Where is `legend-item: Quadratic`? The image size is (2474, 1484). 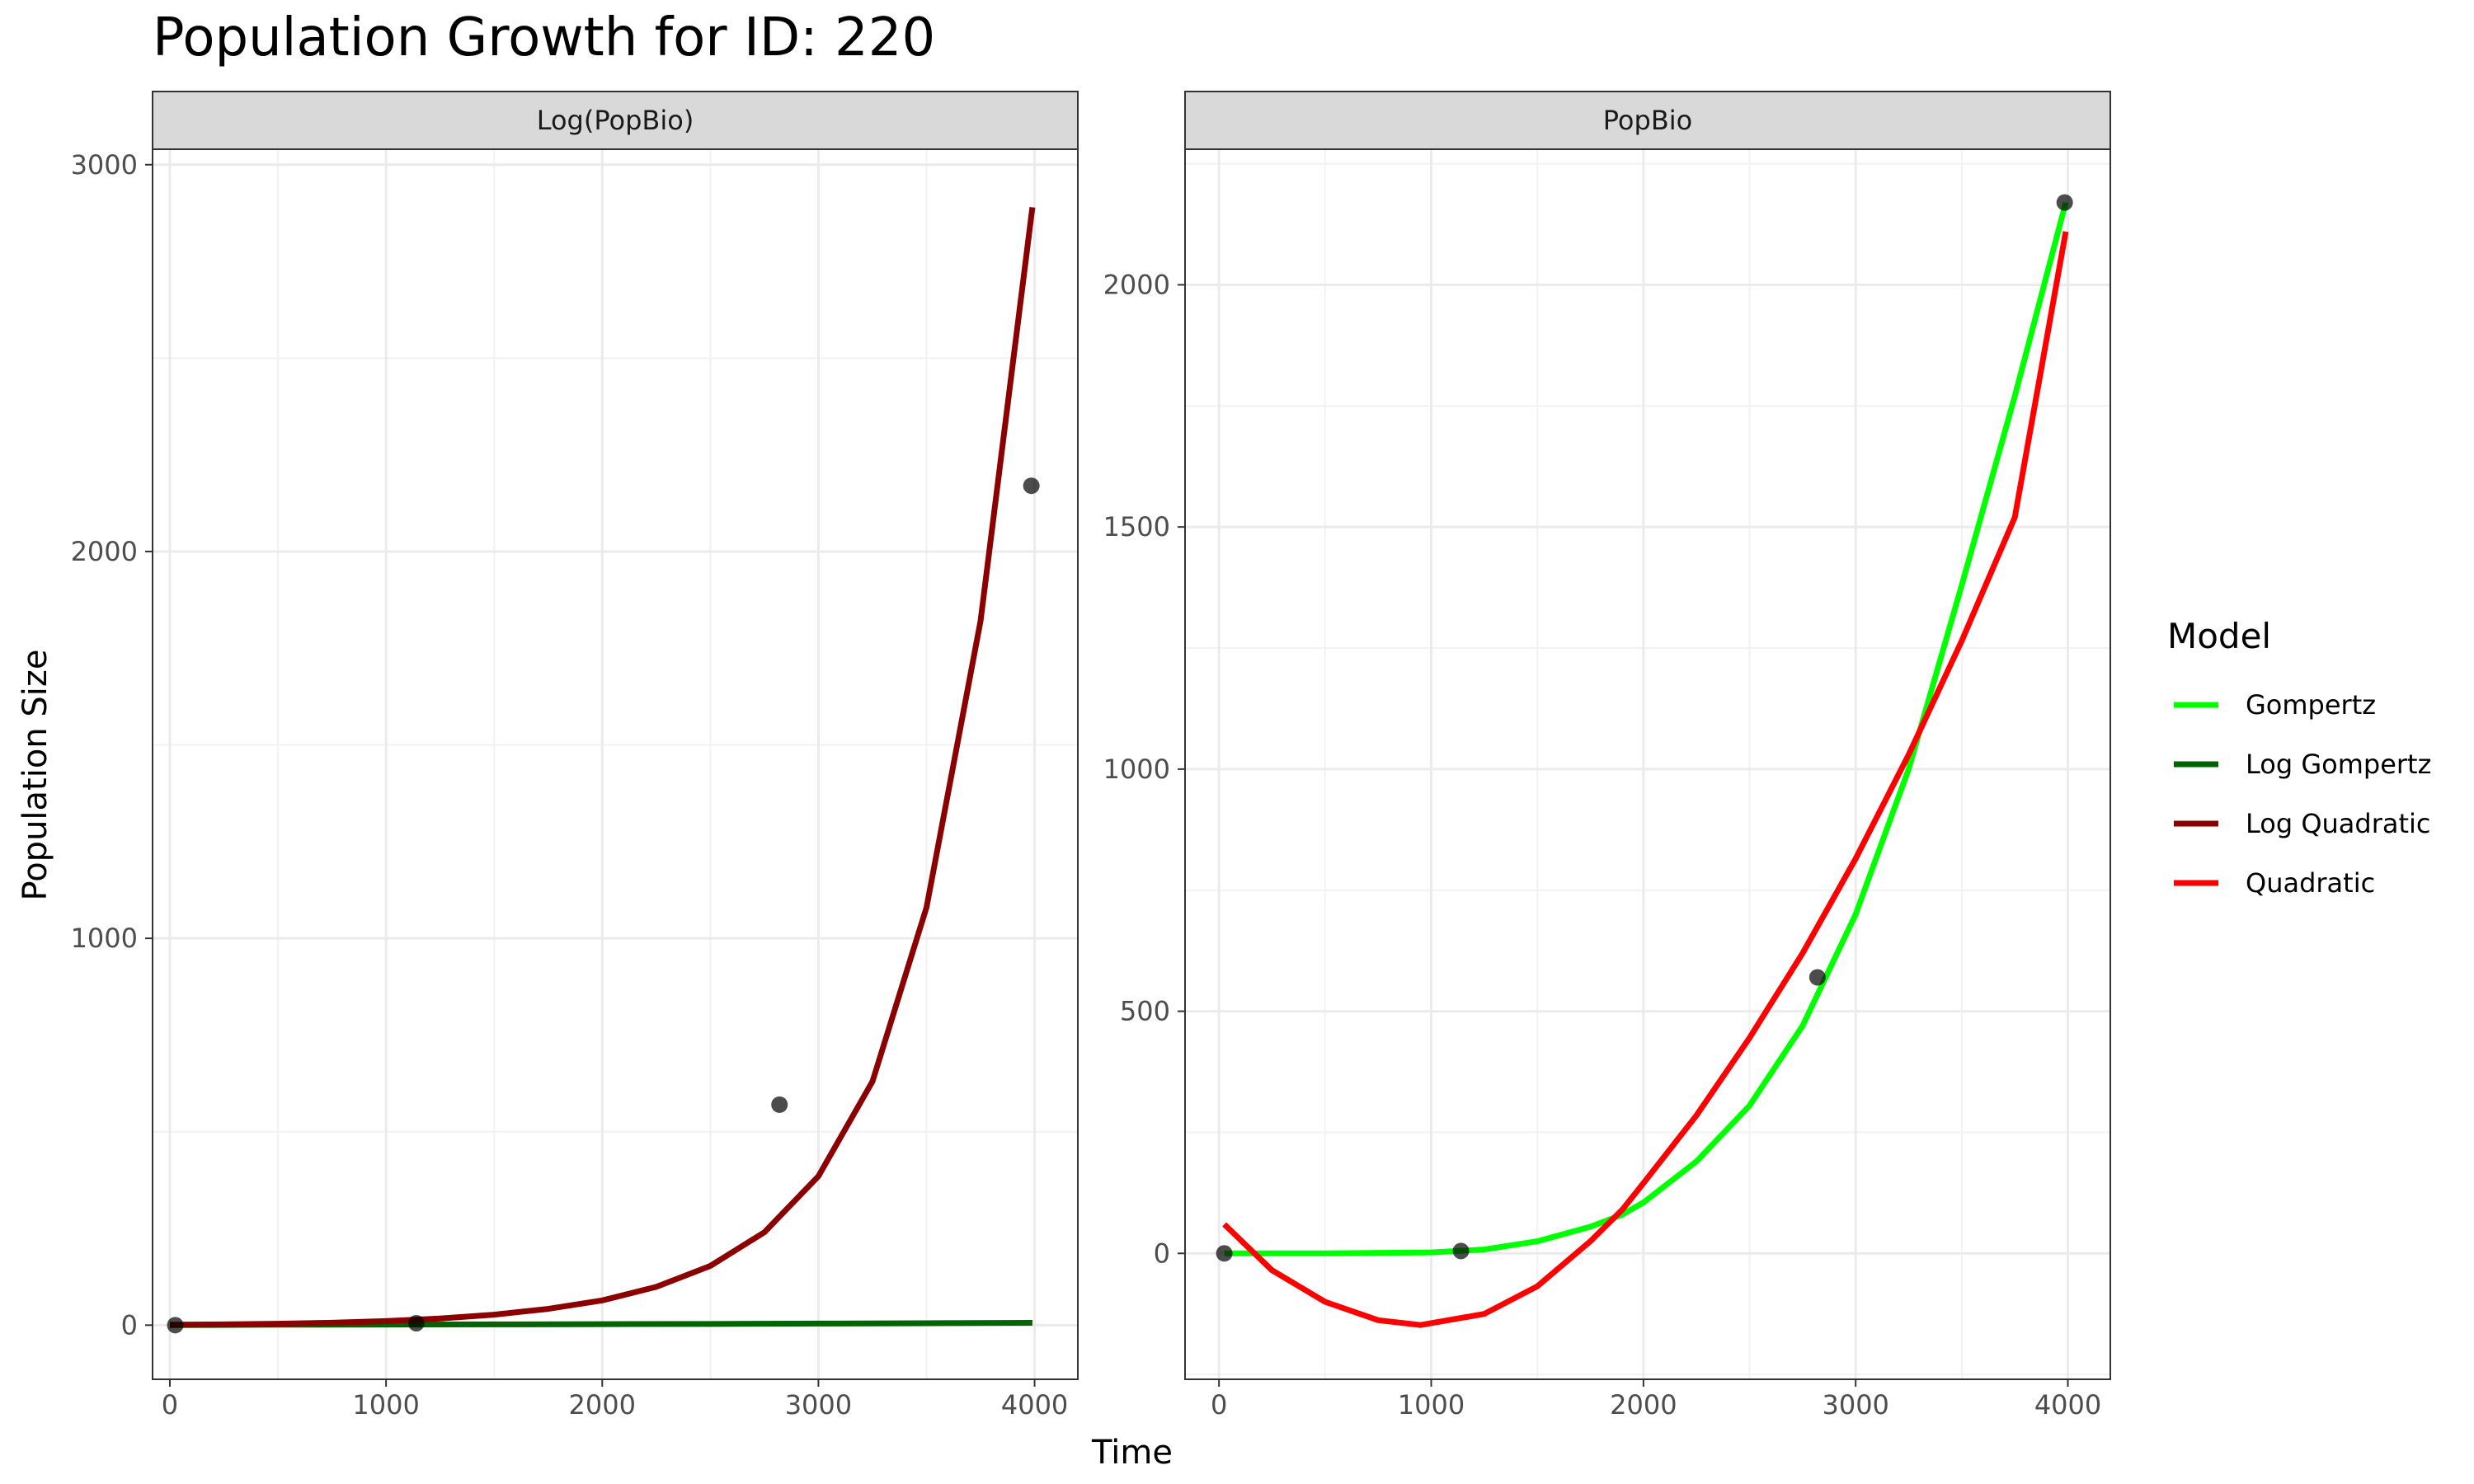
legend-item: Quadratic is located at coordinates (2274, 883).